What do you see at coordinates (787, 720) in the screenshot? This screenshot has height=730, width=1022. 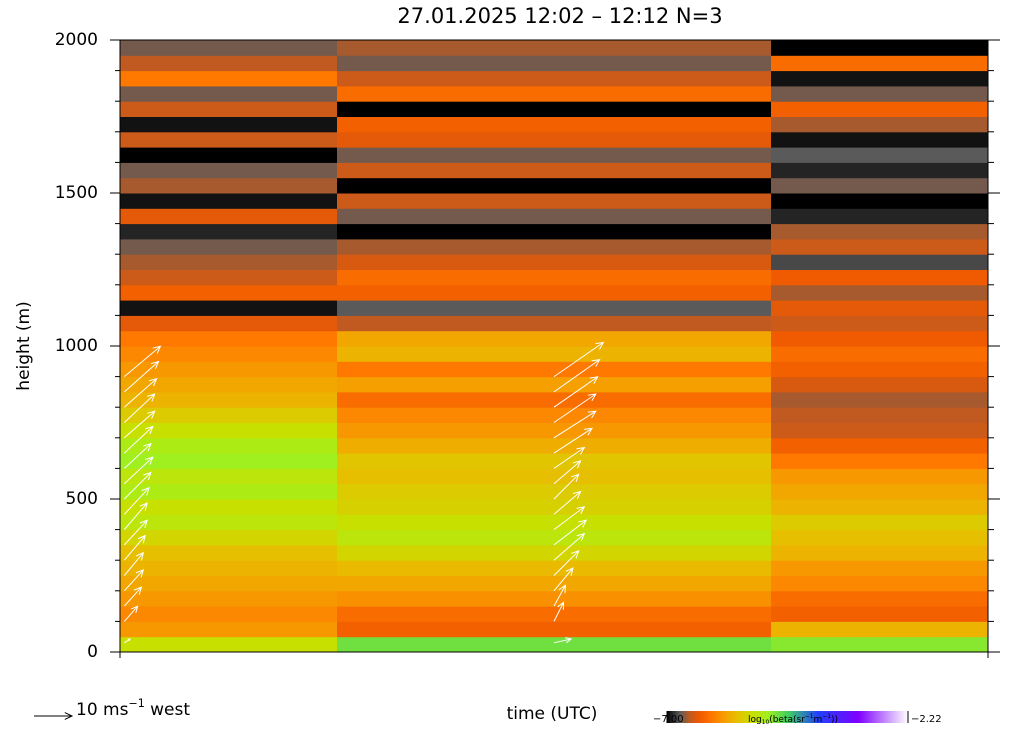 I see `label-part: (beta(sr` at bounding box center [787, 720].